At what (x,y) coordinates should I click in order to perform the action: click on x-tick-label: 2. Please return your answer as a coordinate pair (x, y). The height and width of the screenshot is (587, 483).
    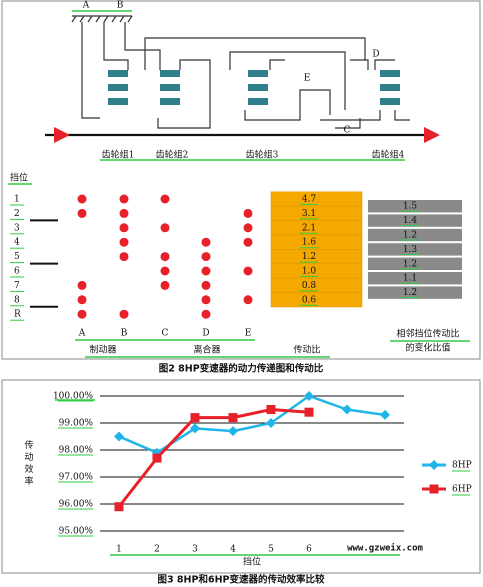
    Looking at the image, I should click on (157, 550).